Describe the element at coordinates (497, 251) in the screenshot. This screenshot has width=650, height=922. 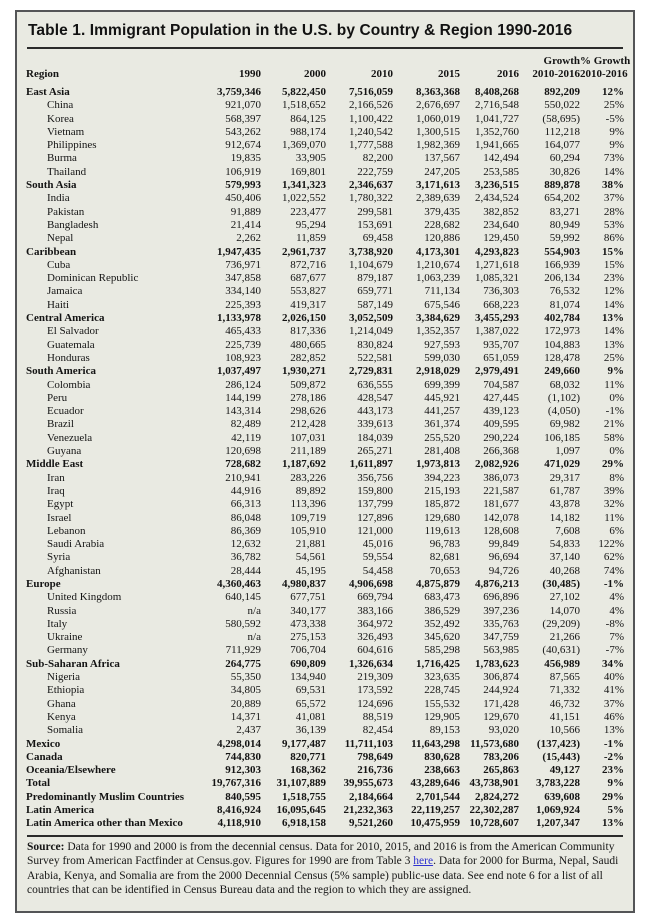
I see `cell-value: 4,293,823` at that location.